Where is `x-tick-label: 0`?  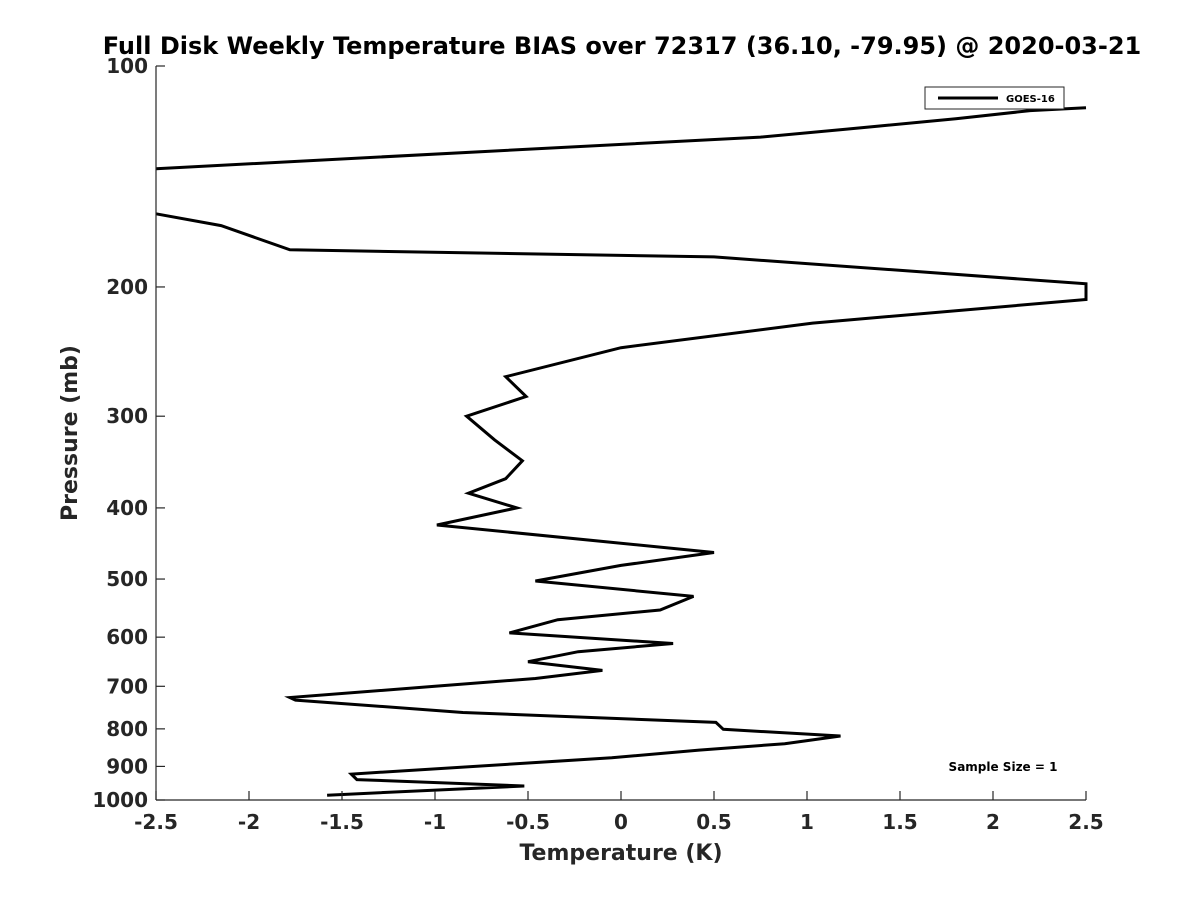
x-tick-label: 0 is located at coordinates (621, 822).